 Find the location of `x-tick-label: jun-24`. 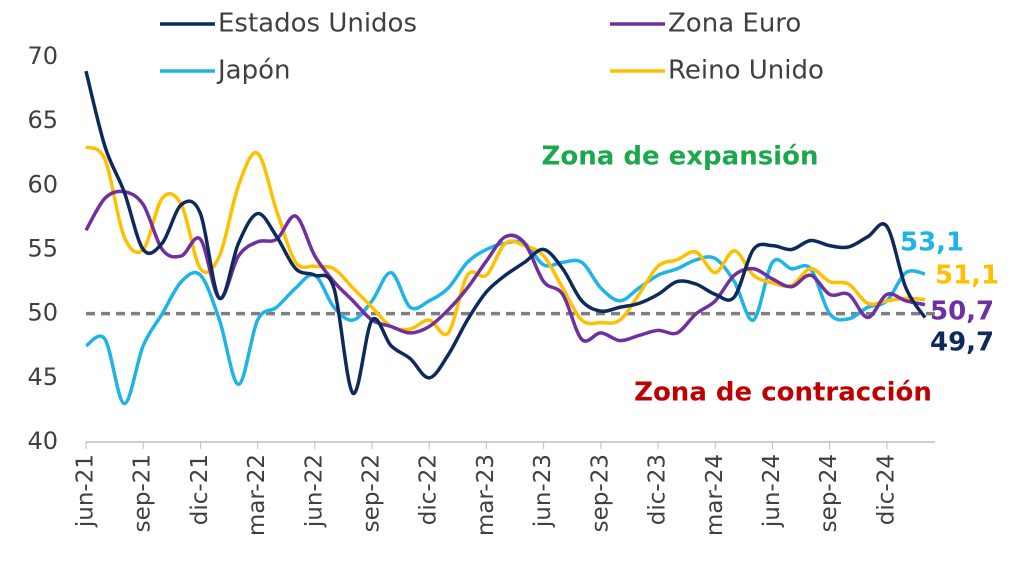

x-tick-label: jun-24 is located at coordinates (772, 491).